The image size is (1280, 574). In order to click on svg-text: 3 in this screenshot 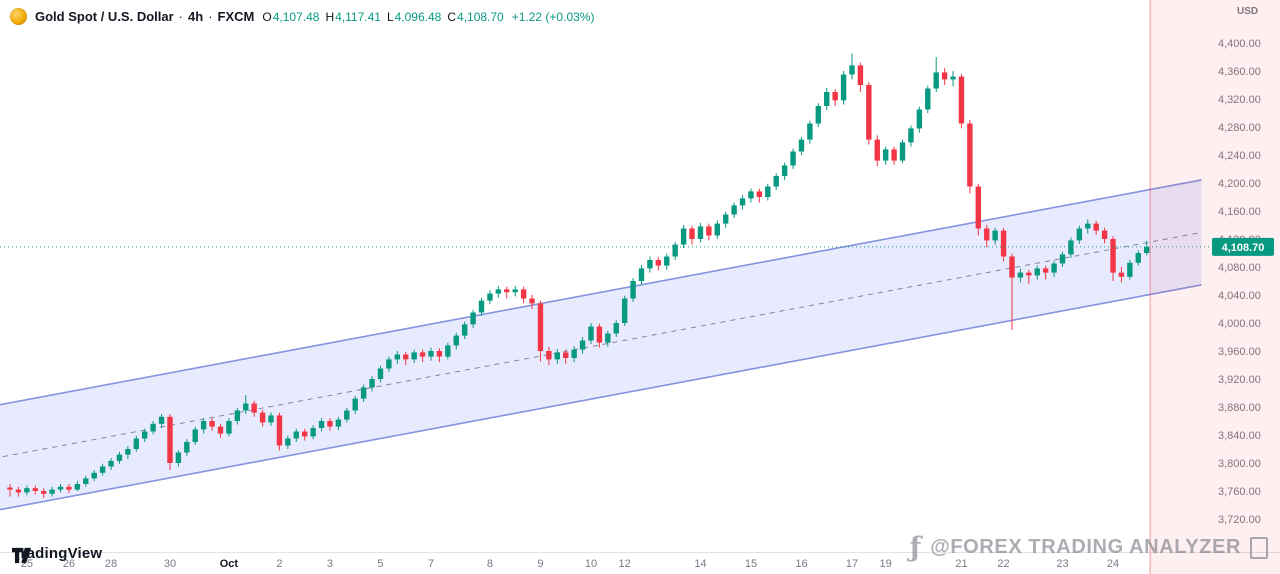, I will do `click(330, 564)`.